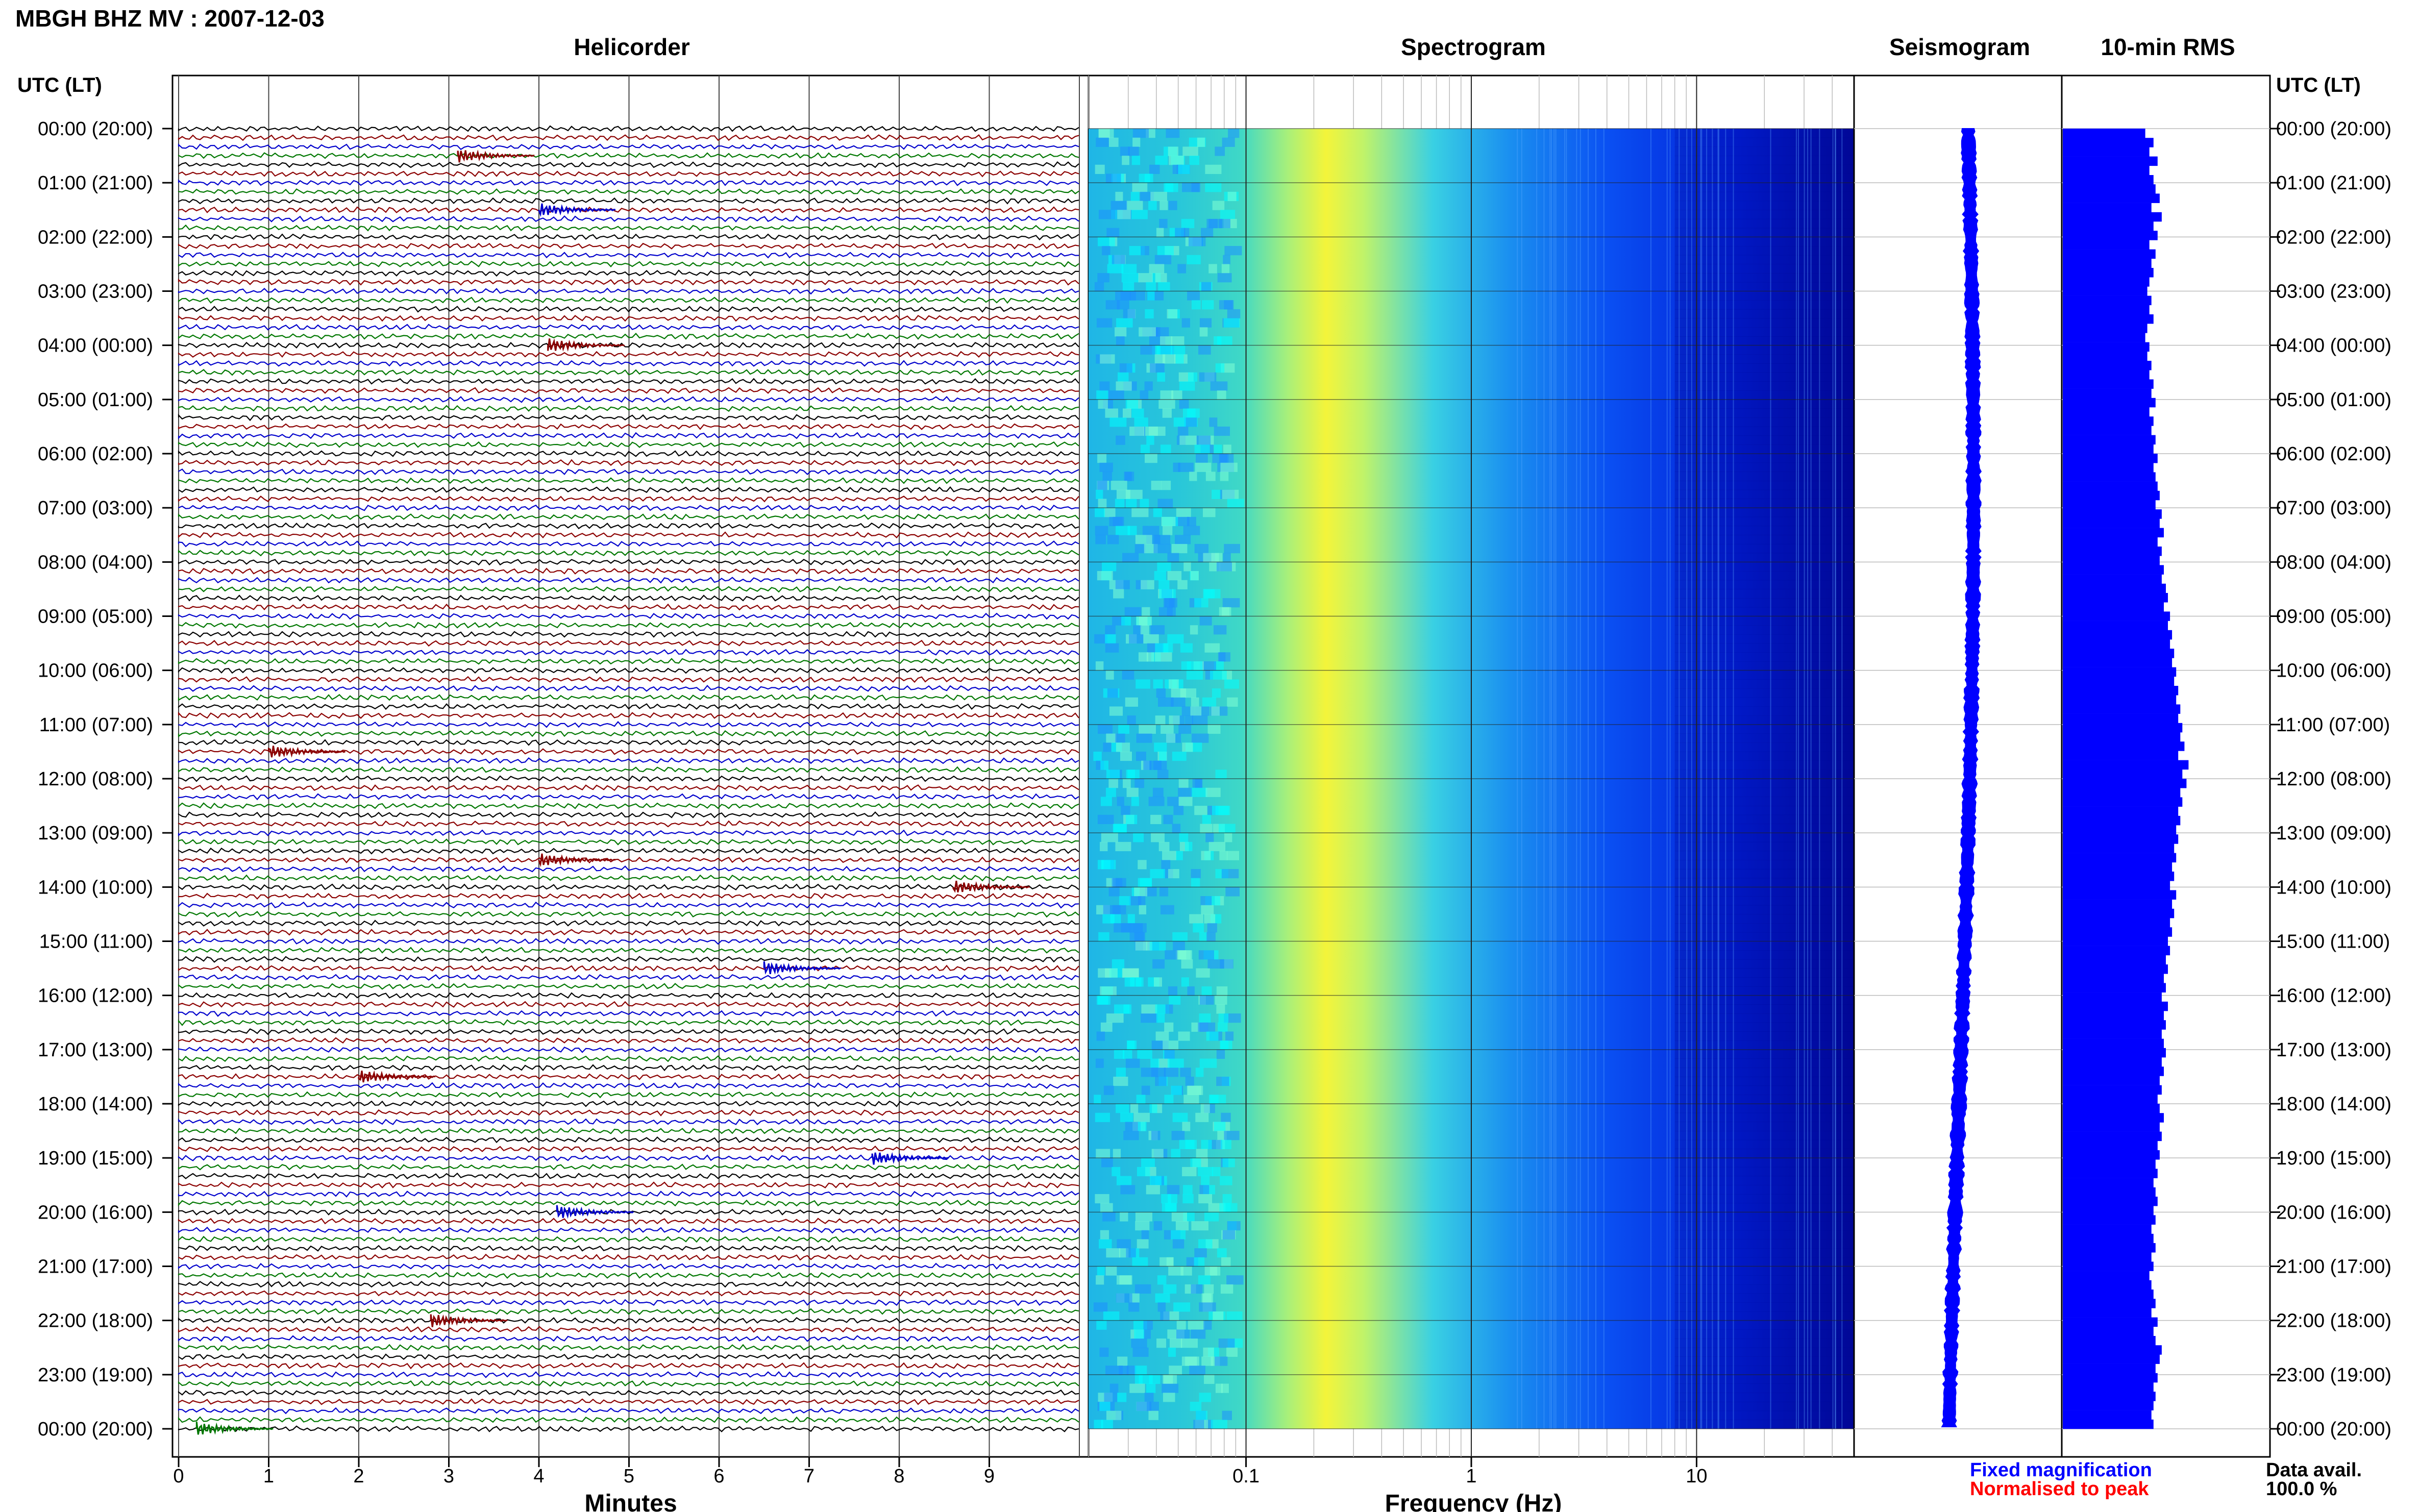 This screenshot has width=2419, height=1512. What do you see at coordinates (718, 1476) in the screenshot?
I see `helicorder-x-tick-label: 6` at bounding box center [718, 1476].